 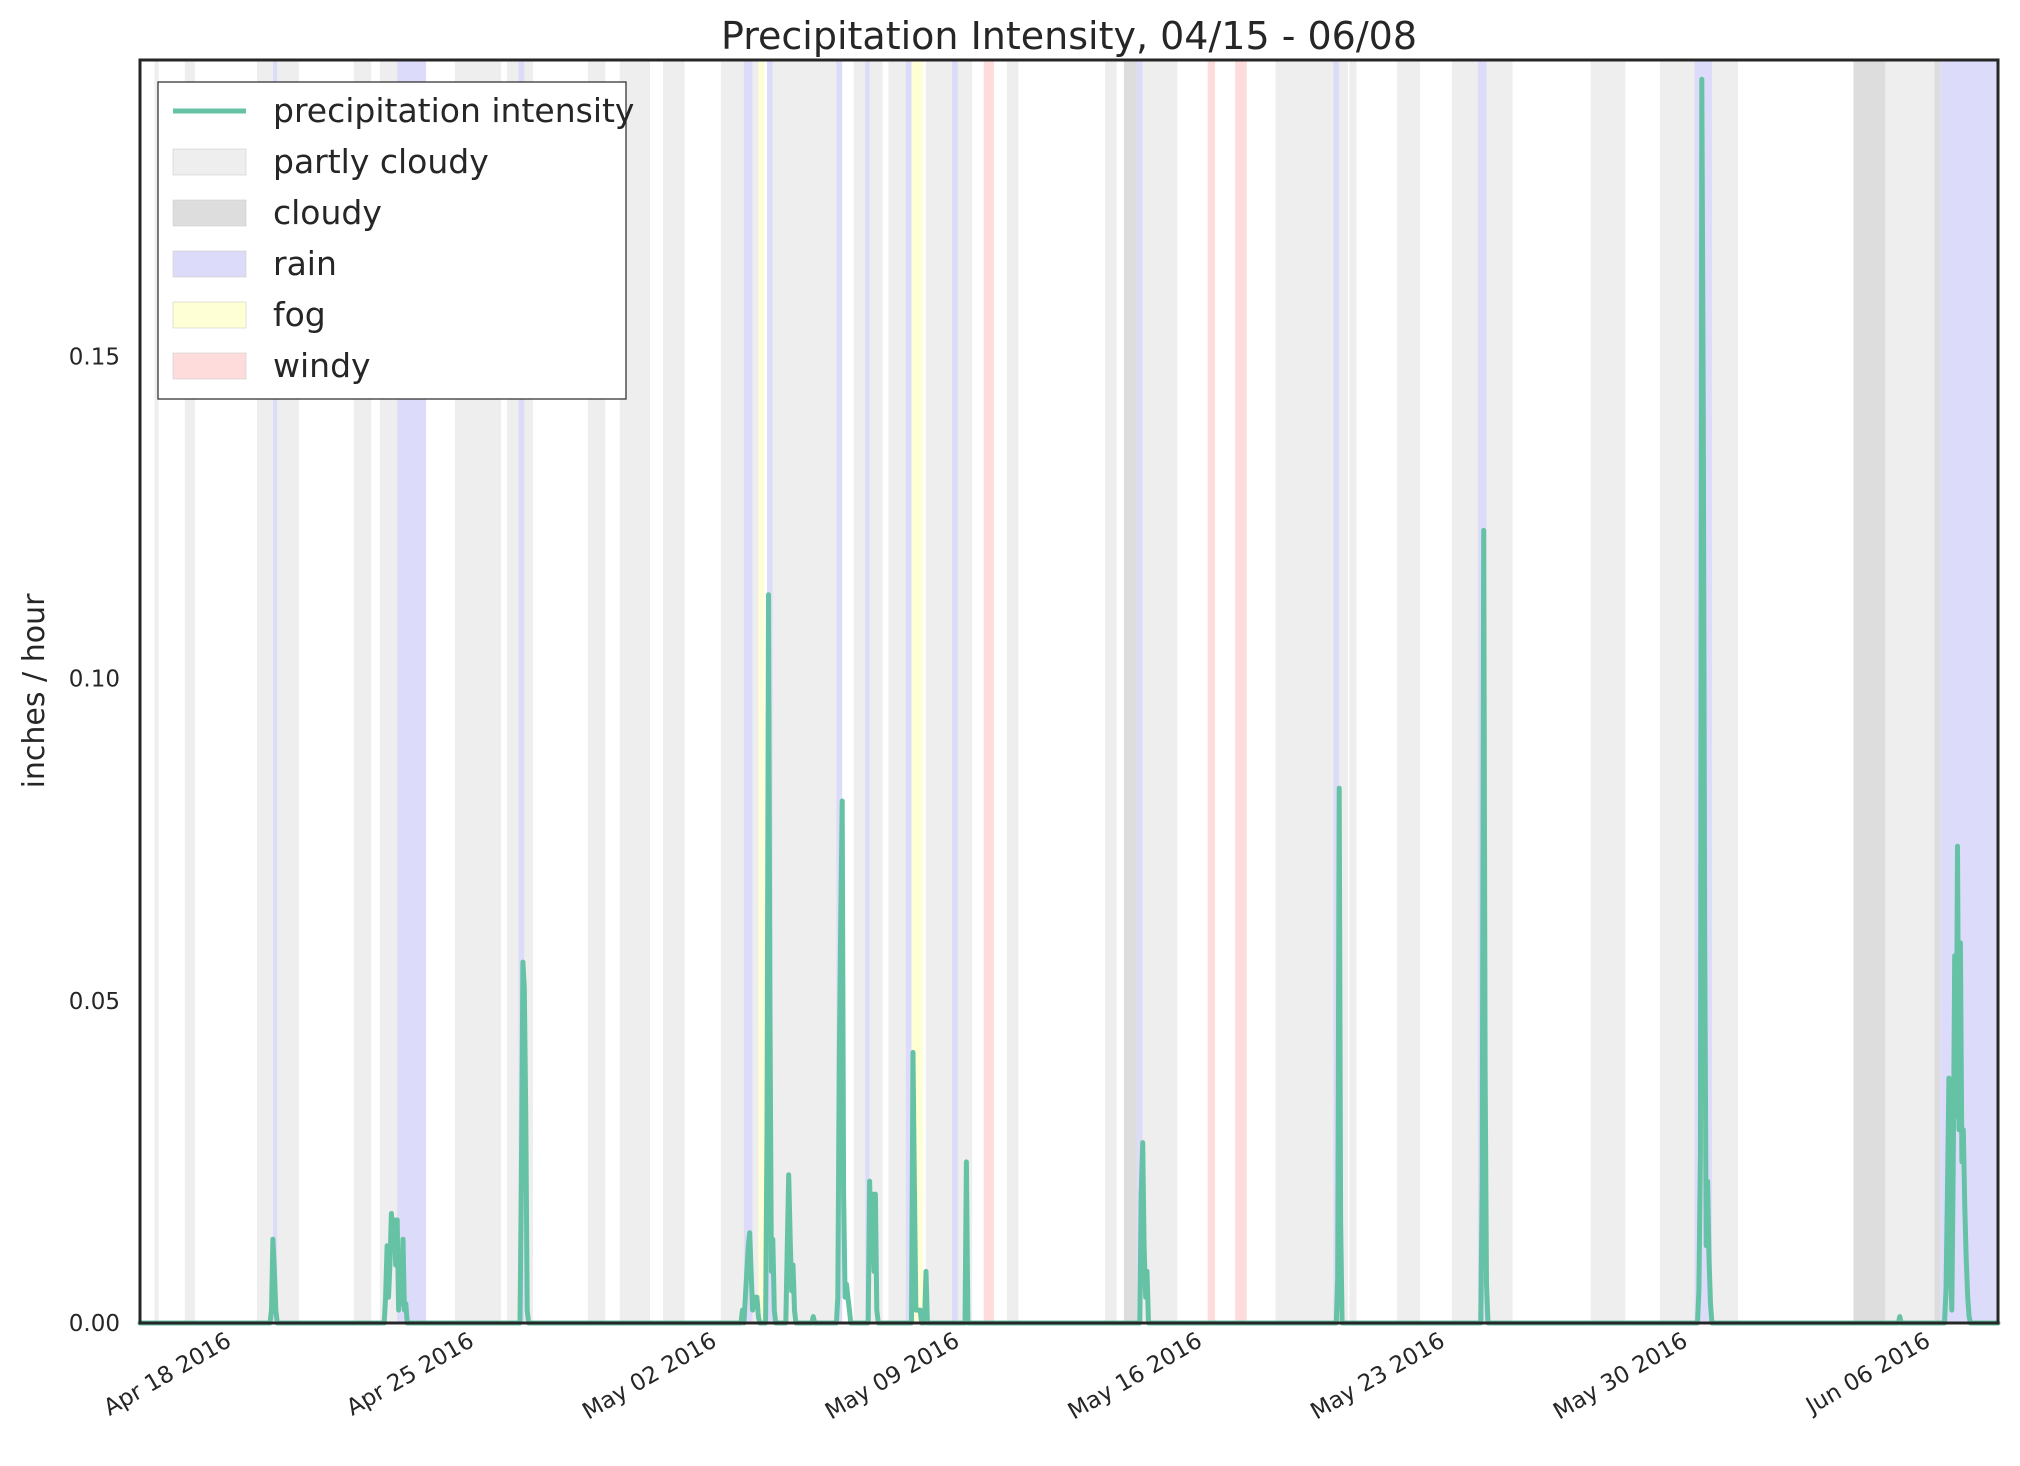 What do you see at coordinates (453, 110) in the screenshot?
I see `legend-label: precipitation intensity` at bounding box center [453, 110].